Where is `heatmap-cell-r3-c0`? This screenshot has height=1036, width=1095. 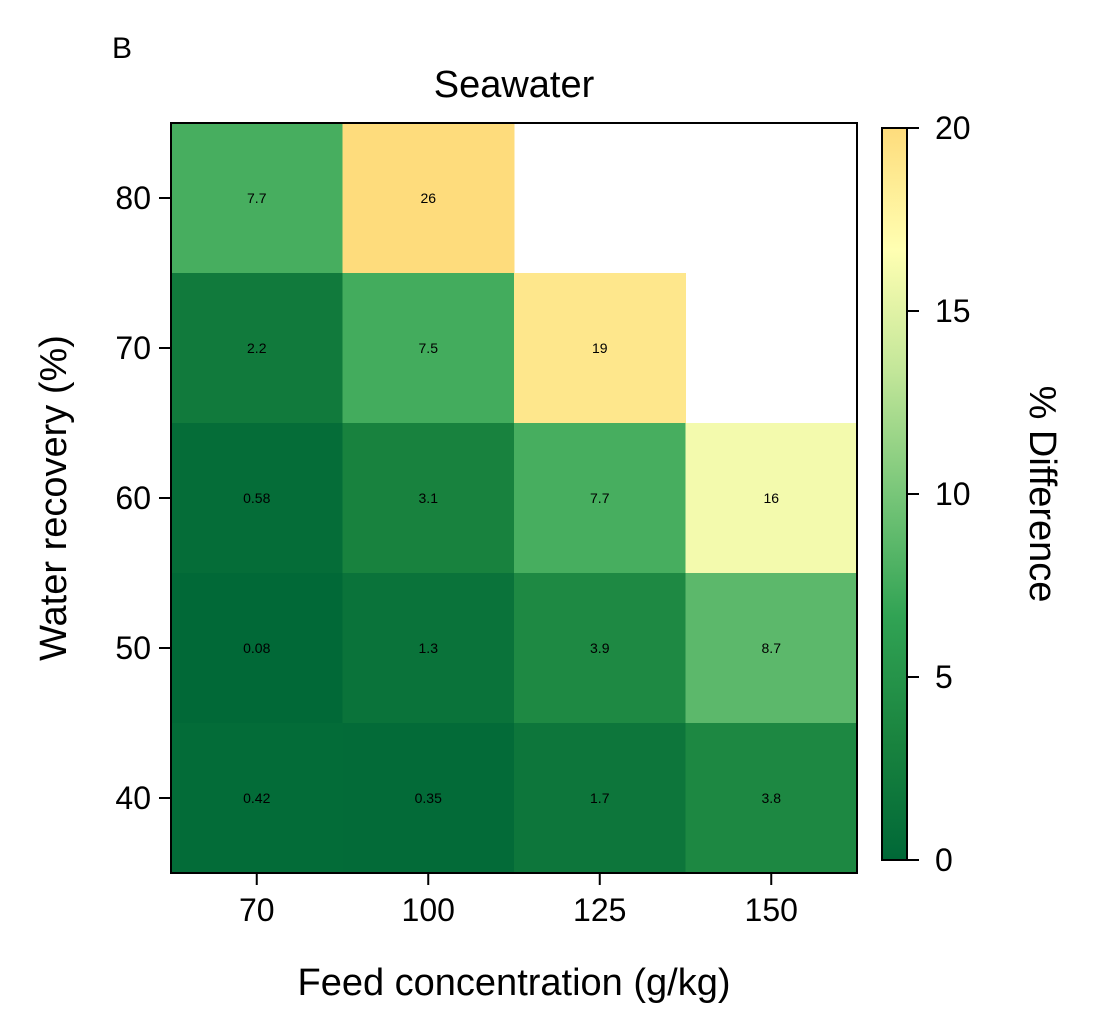
heatmap-cell-r3-c0 is located at coordinates (257, 648).